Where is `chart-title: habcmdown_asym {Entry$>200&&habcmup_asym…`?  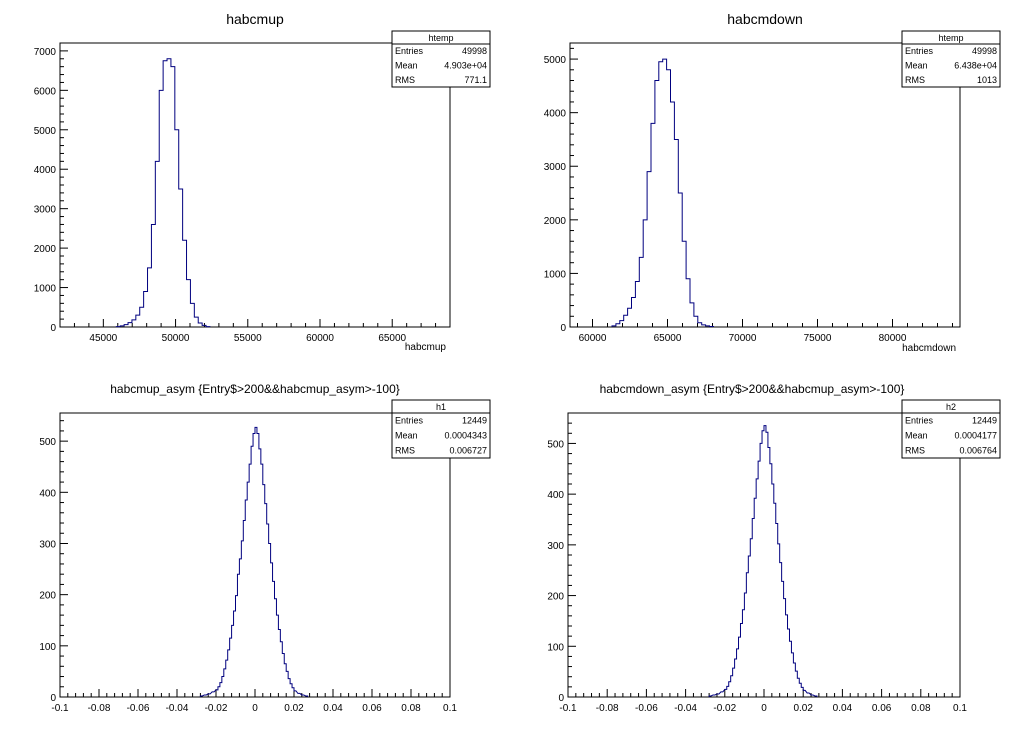
chart-title: habcmdown_asym {Entry$>200&&habcmup_asym… is located at coordinates (752, 389).